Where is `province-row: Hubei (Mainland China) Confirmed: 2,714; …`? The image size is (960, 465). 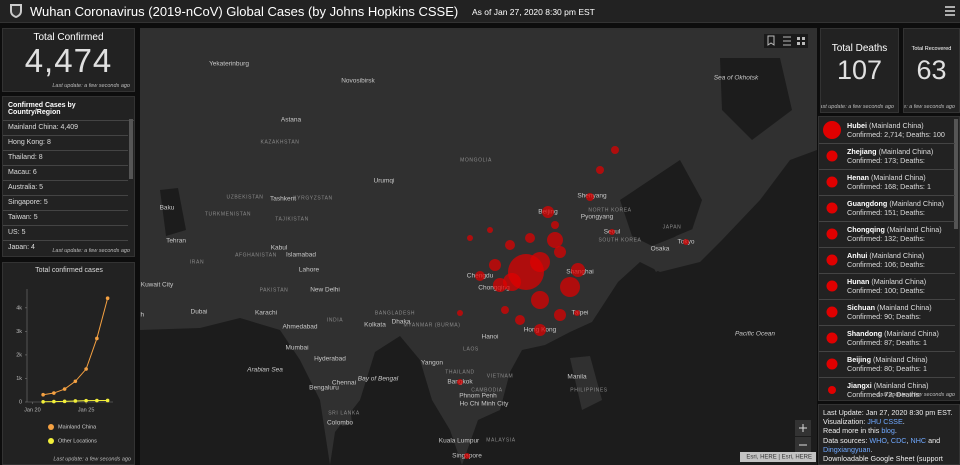
province-row: Hubei (Mainland China) Confirmed: 2,714; … is located at coordinates (887, 130).